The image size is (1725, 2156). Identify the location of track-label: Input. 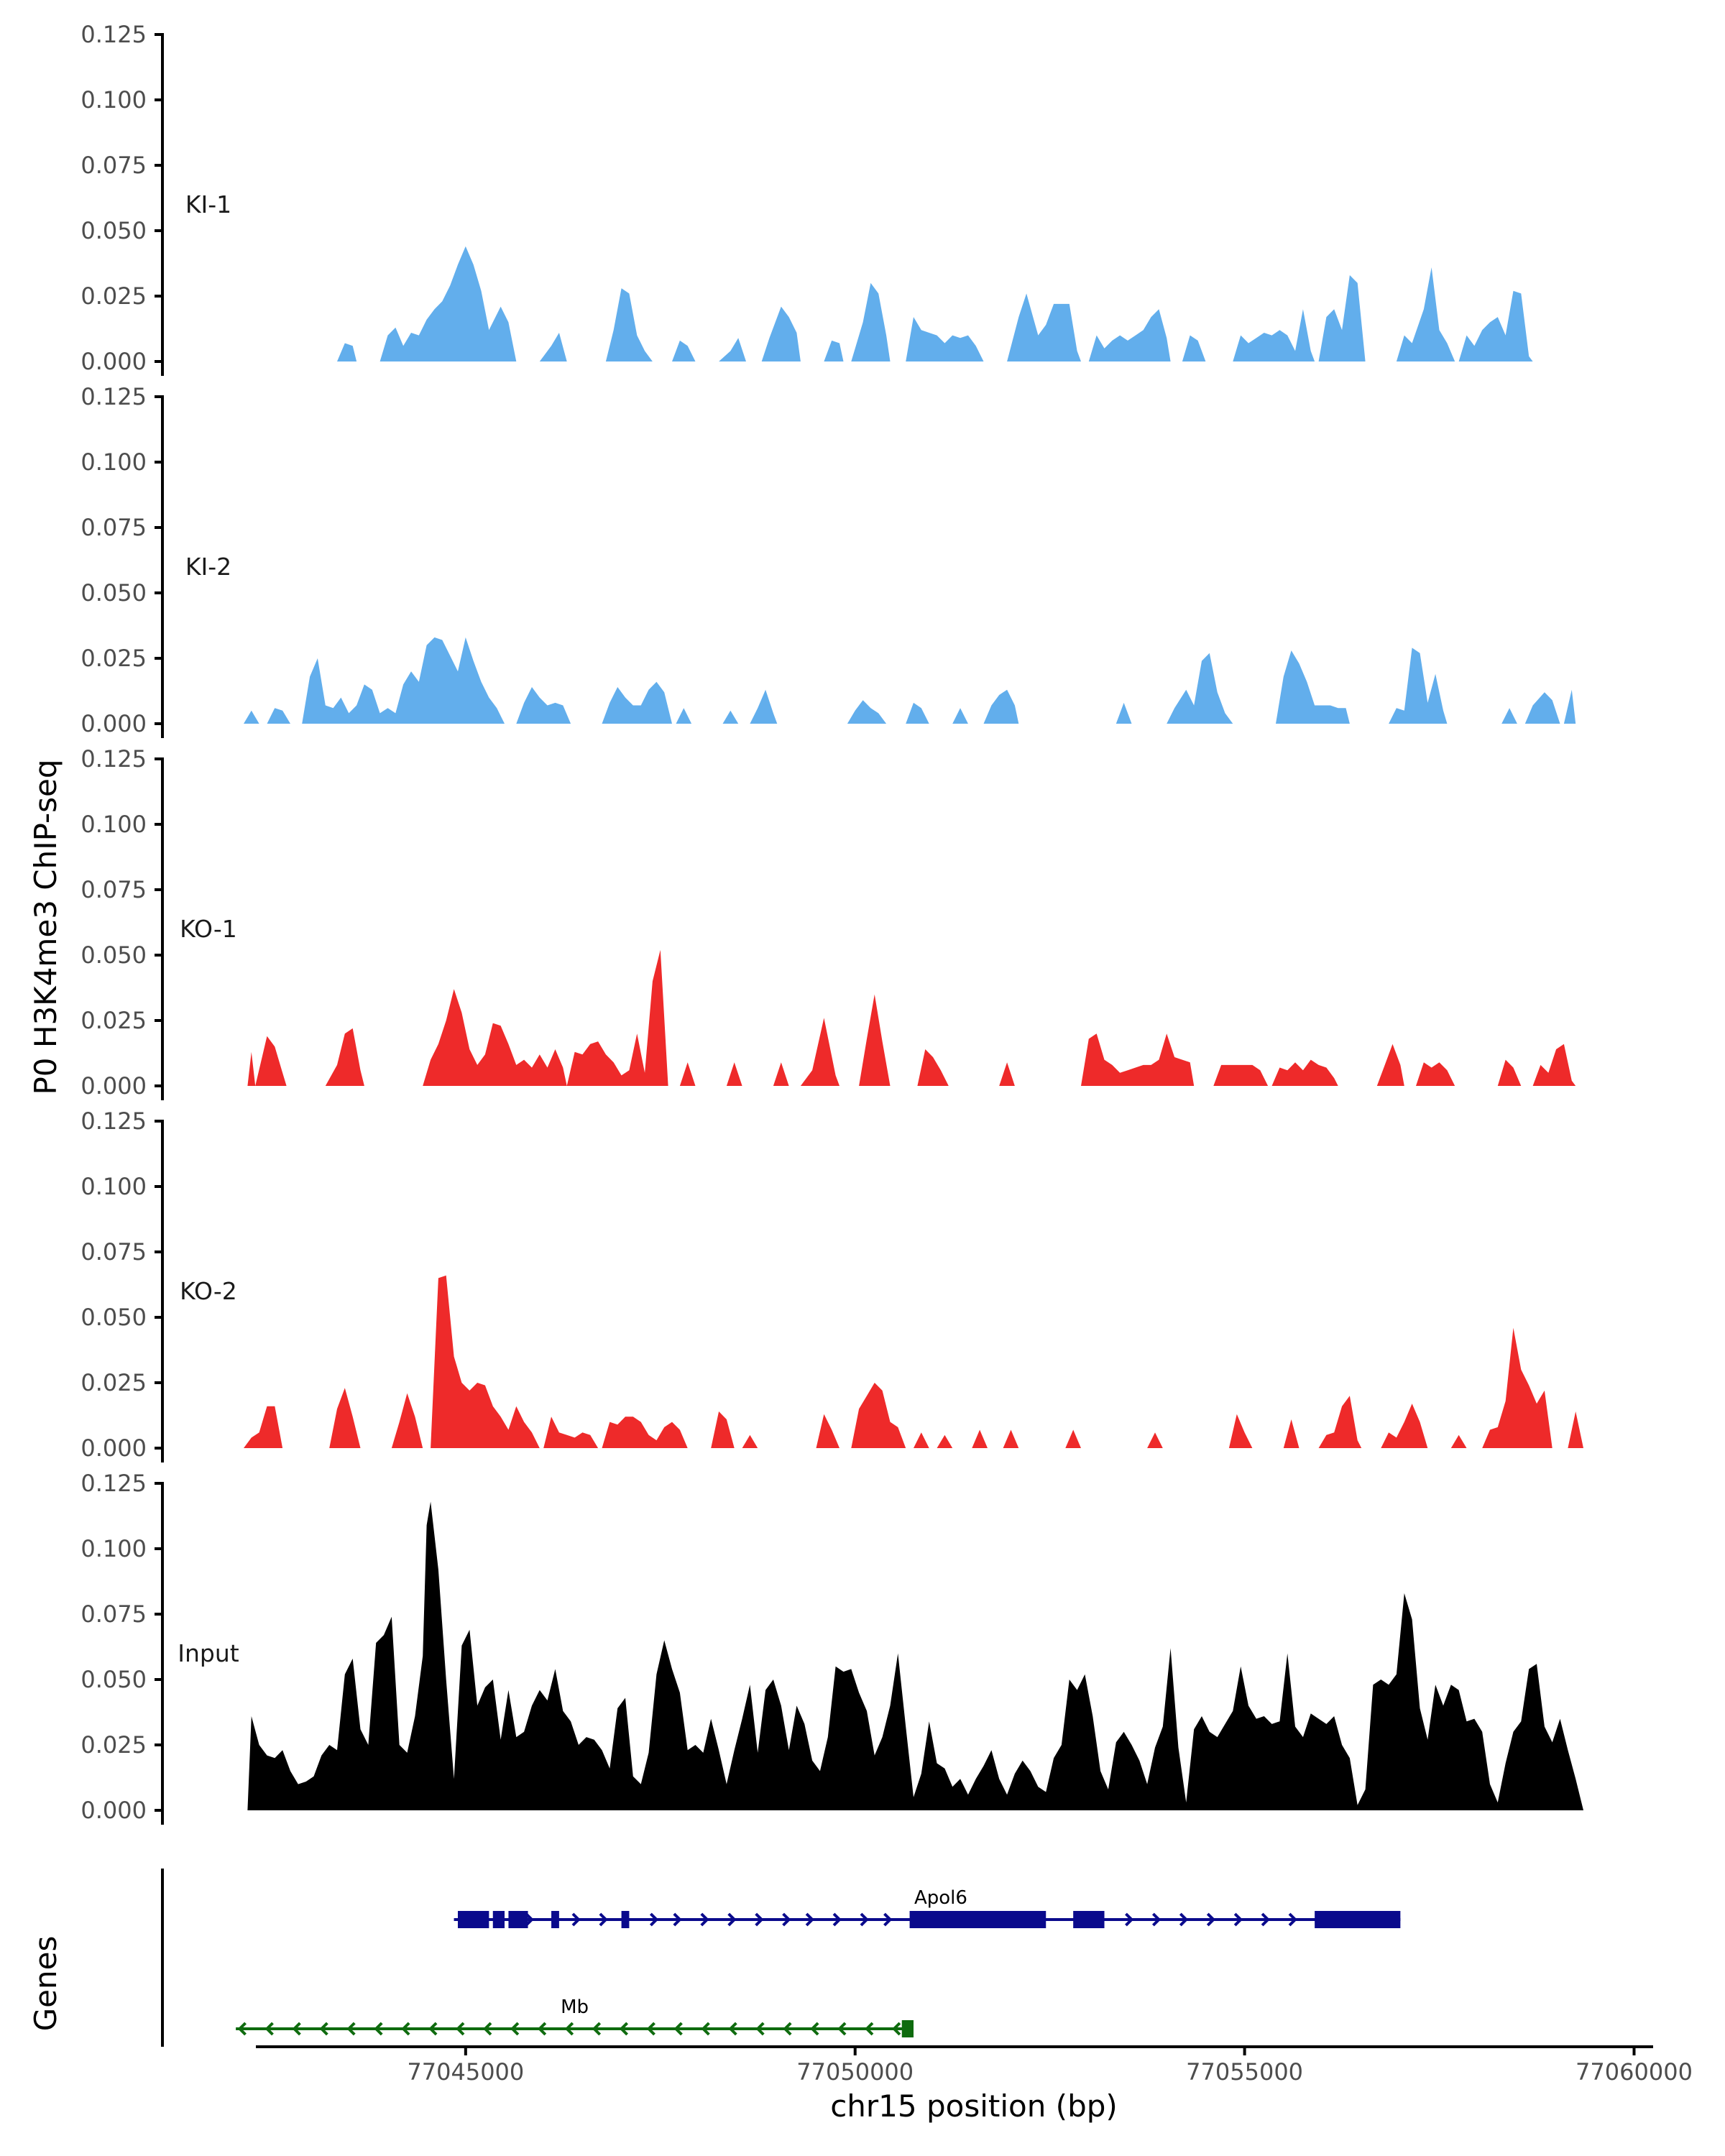
(208, 1653).